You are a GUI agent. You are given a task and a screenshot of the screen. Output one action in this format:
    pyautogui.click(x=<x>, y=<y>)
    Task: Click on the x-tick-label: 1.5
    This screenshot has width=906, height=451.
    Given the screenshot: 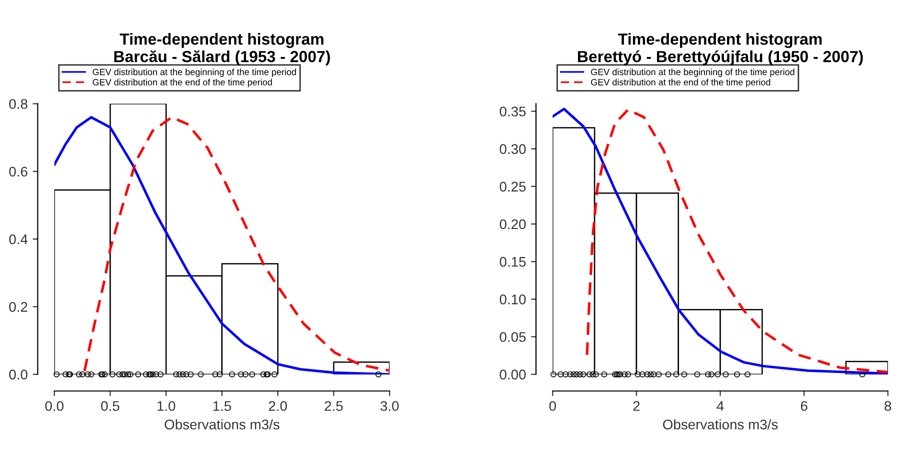 What is the action you would take?
    pyautogui.click(x=222, y=406)
    